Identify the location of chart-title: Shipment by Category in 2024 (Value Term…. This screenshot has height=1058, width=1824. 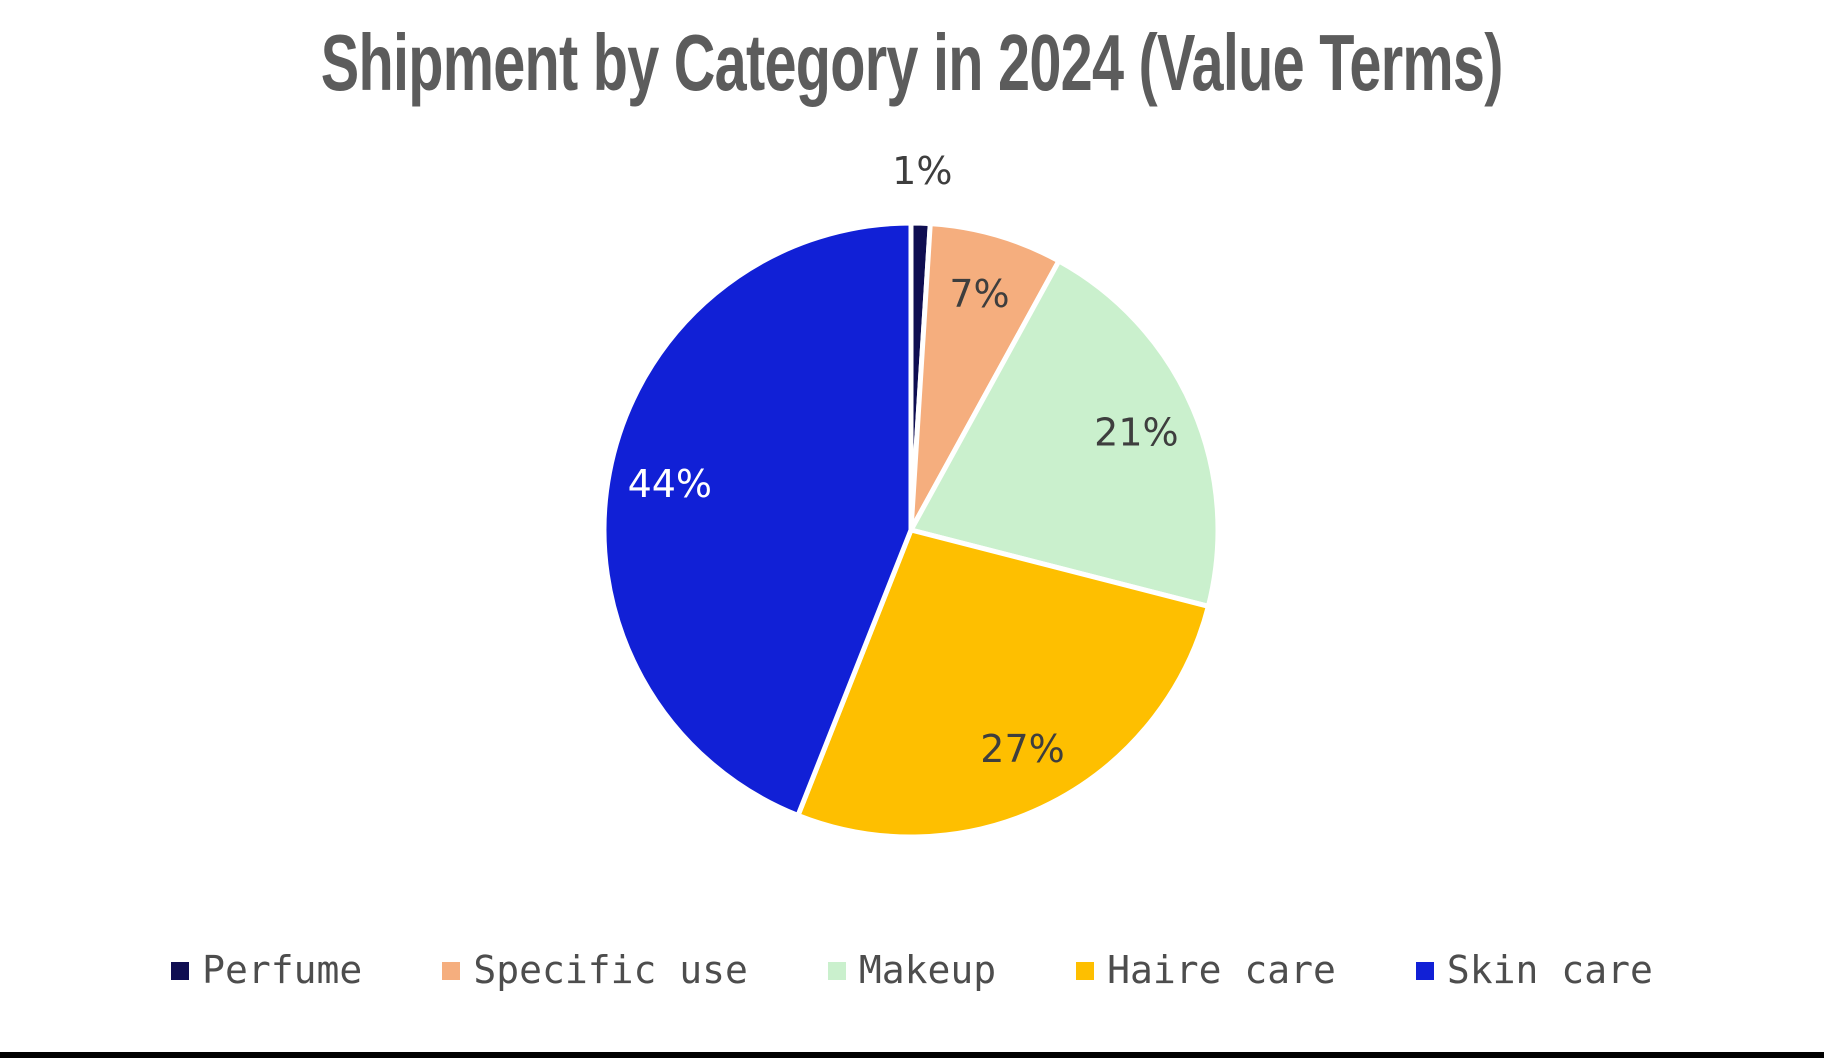
(912, 63).